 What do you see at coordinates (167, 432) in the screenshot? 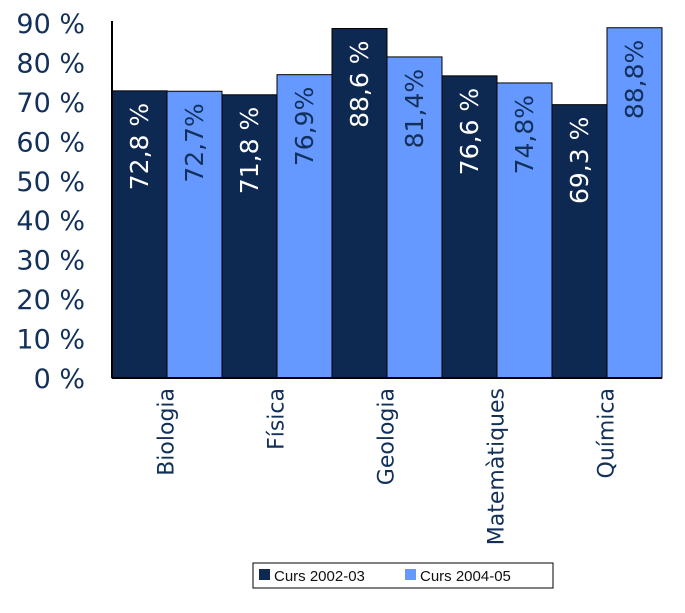
I see `x-tick-label-biologia: Biologia` at bounding box center [167, 432].